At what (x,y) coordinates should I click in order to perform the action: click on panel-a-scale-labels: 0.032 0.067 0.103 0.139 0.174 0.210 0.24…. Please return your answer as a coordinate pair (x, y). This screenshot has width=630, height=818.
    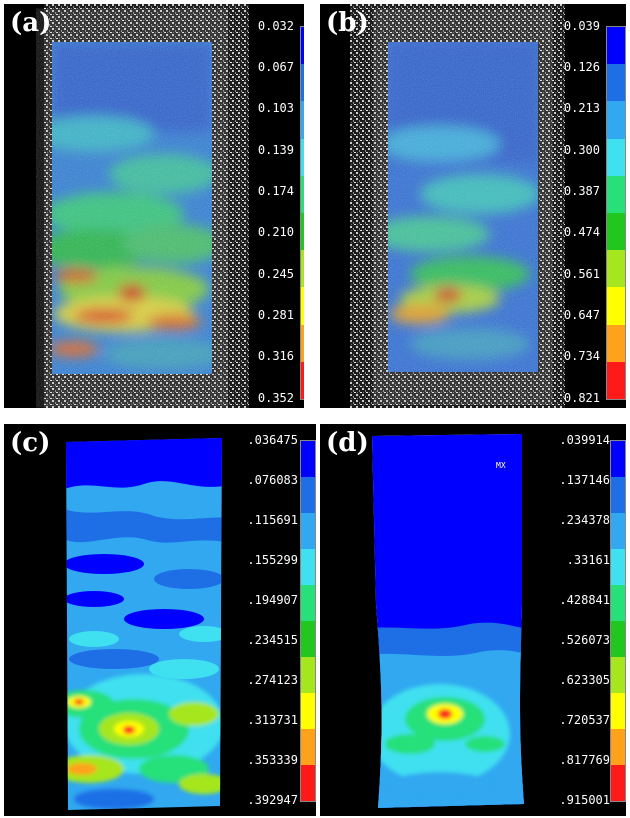
    Looking at the image, I should click on (264, 212).